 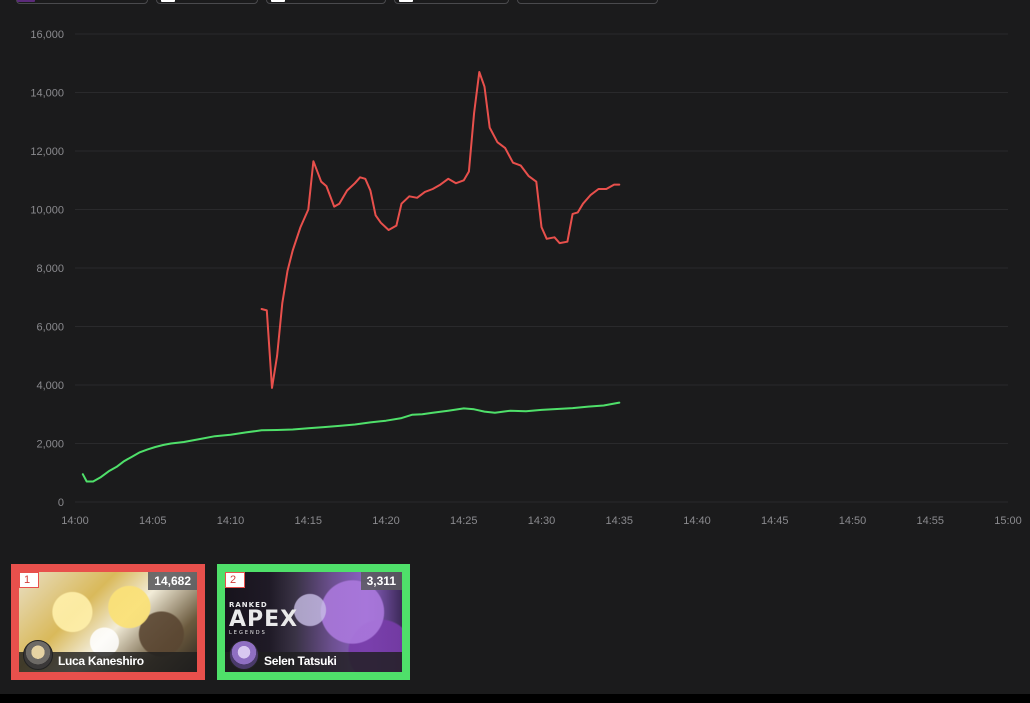 What do you see at coordinates (47, 211) in the screenshot?
I see `y-tick-label: 10,000` at bounding box center [47, 211].